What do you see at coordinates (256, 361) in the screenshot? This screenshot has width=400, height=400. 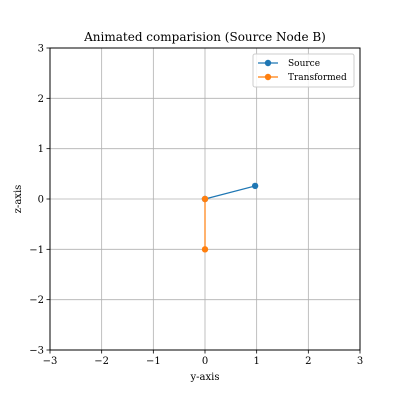 I see `x-tick-label: 1` at bounding box center [256, 361].